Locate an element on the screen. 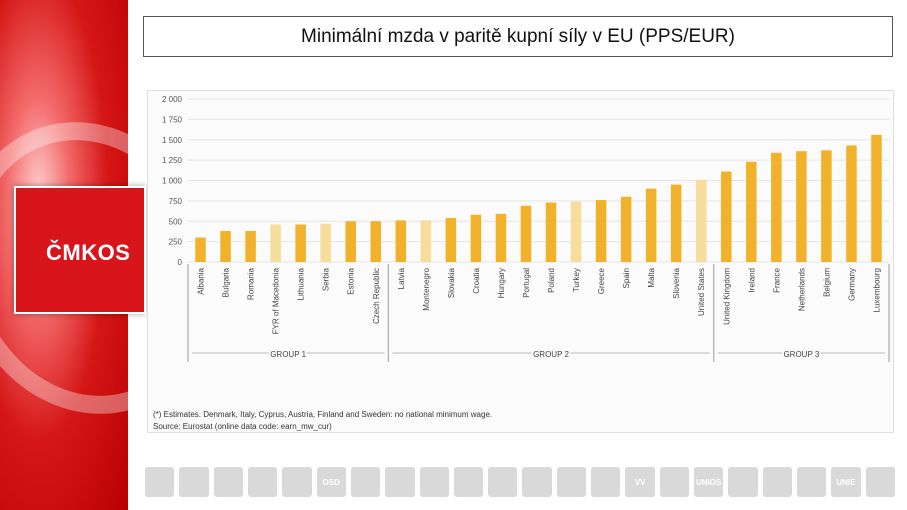 This screenshot has width=907, height=510. category-label: Luxembourg is located at coordinates (876, 290).